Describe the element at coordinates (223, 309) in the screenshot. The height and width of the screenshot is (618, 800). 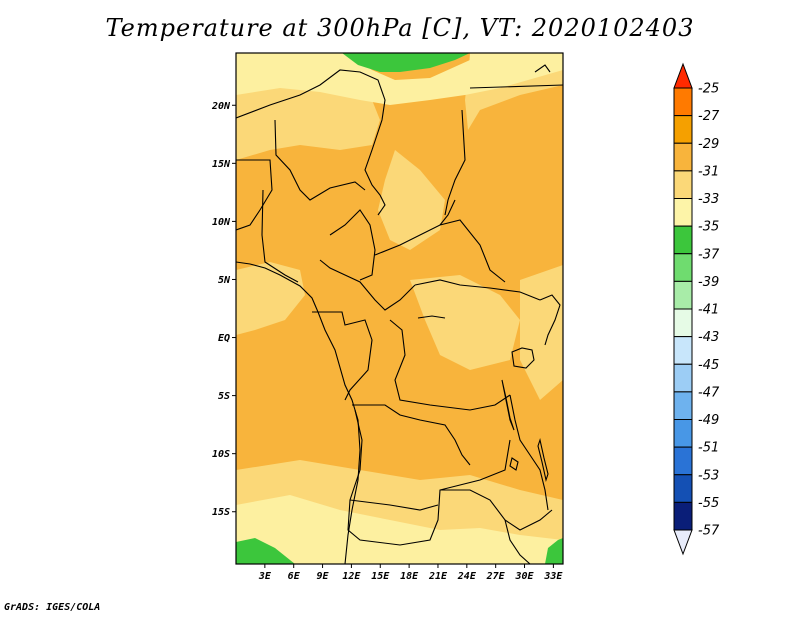
I see `latitude-axis: 20N 15N 10N 5N EQ 5S 10S 15S` at that location.